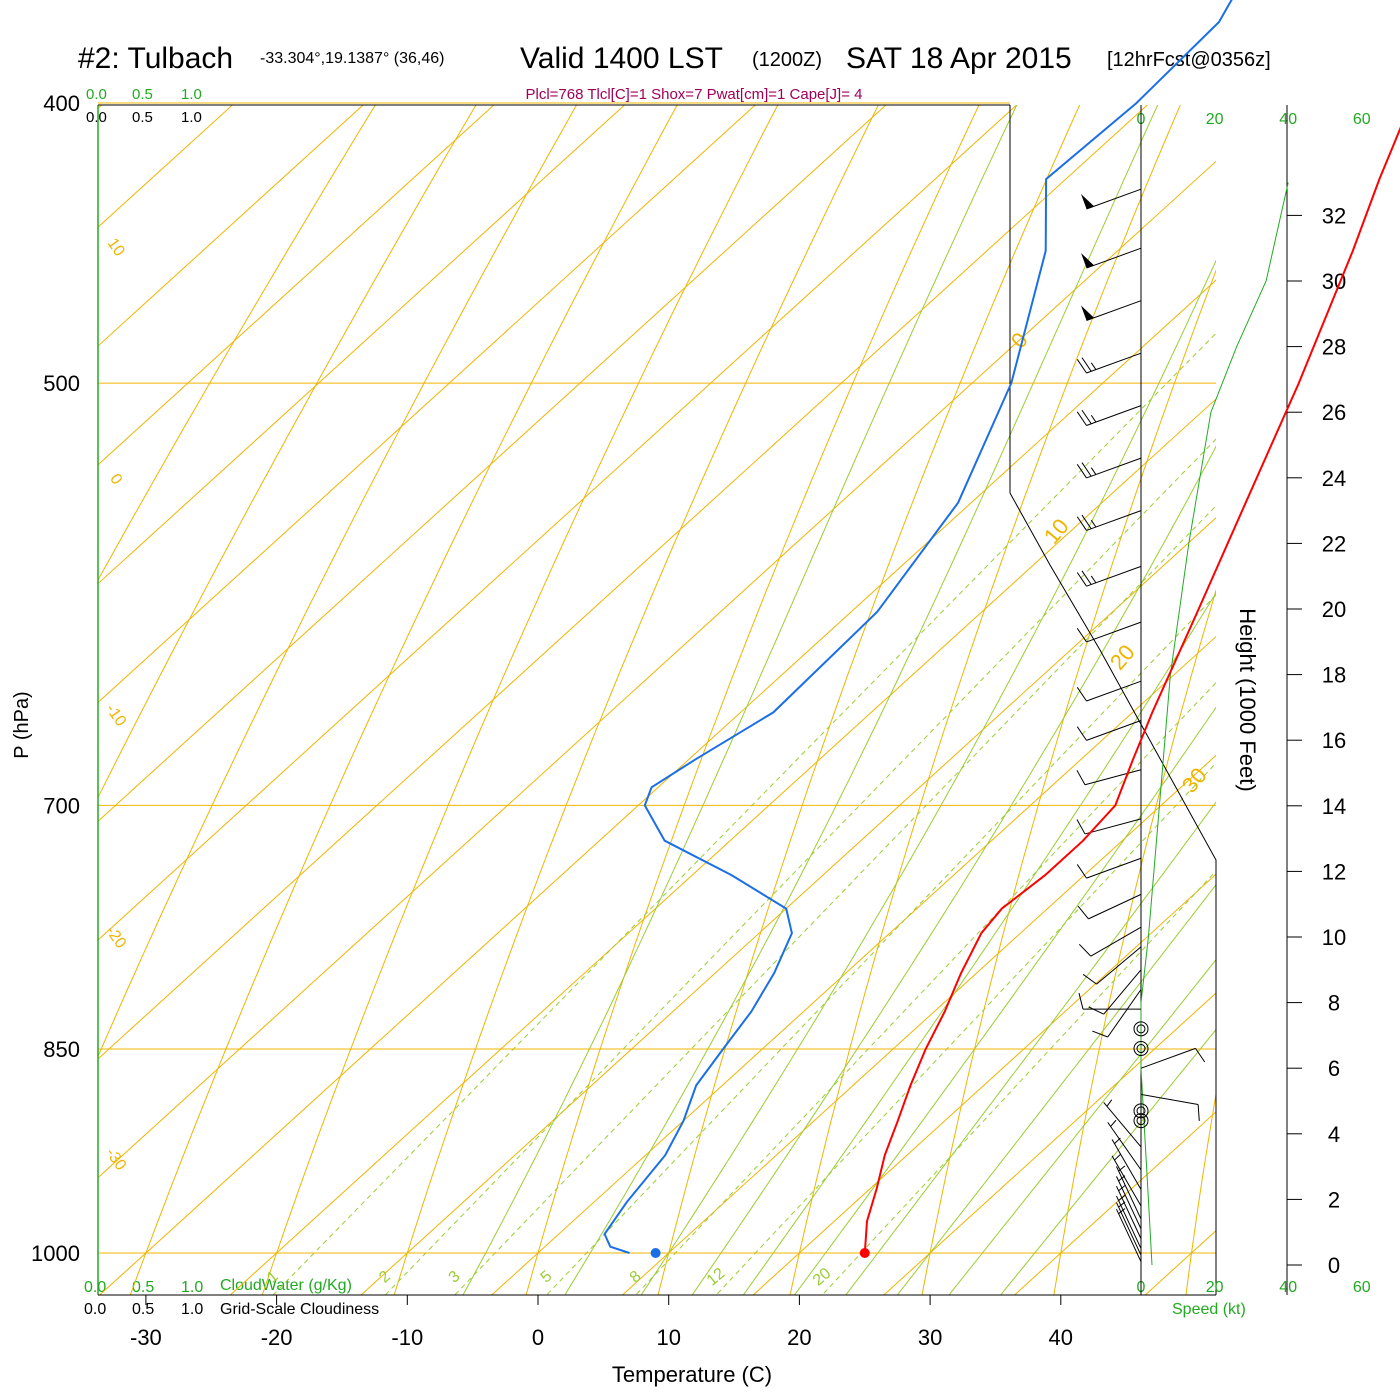 Image resolution: width=1400 pixels, height=1400 pixels. What do you see at coordinates (1334, 1134) in the screenshot?
I see `height-tick-label: 4` at bounding box center [1334, 1134].